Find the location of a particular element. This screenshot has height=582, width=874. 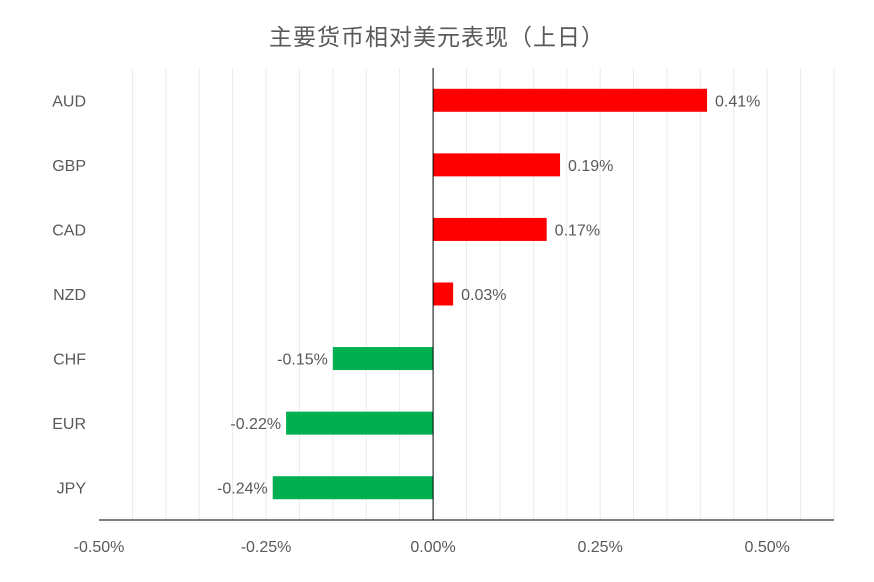

data-label-aud: 0.41% is located at coordinates (737, 101).